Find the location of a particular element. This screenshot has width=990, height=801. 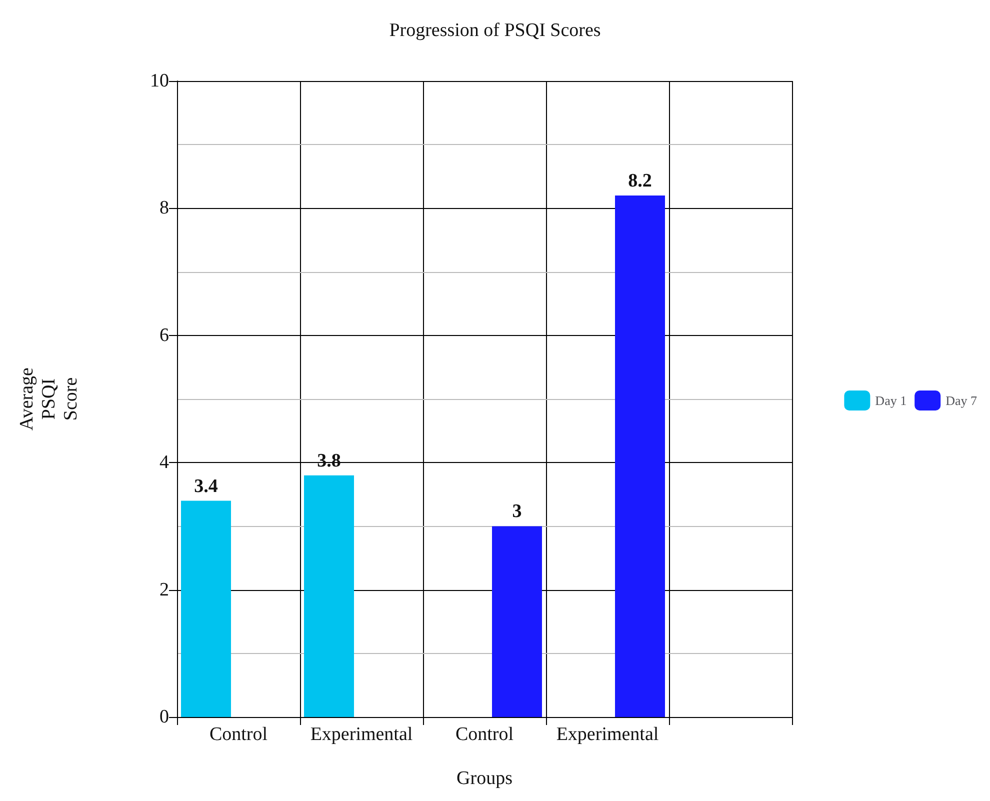

chart-title: Progression of PSQI Scores is located at coordinates (495, 30).